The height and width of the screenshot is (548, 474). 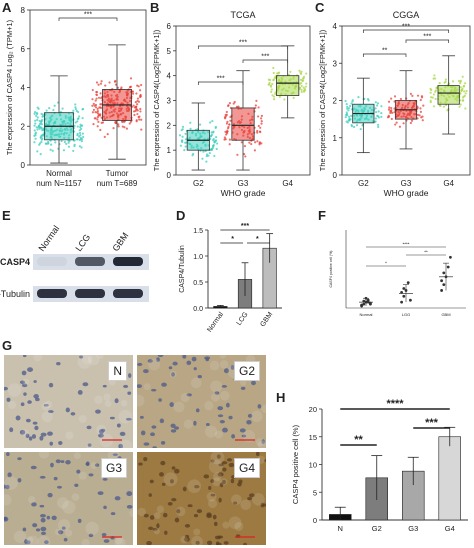 I want to click on y-axis-label: CASP4 positive cell (%), so click(x=331, y=269).